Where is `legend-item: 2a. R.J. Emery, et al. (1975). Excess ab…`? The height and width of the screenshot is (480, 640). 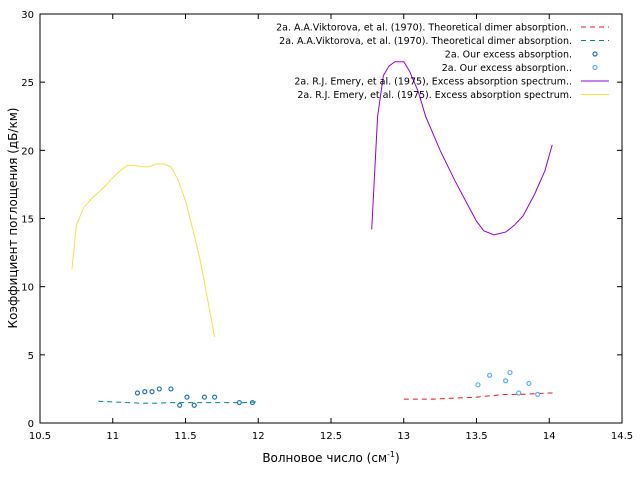
legend-item: 2a. R.J. Emery, et al. (1975). Excess ab… is located at coordinates (453, 95).